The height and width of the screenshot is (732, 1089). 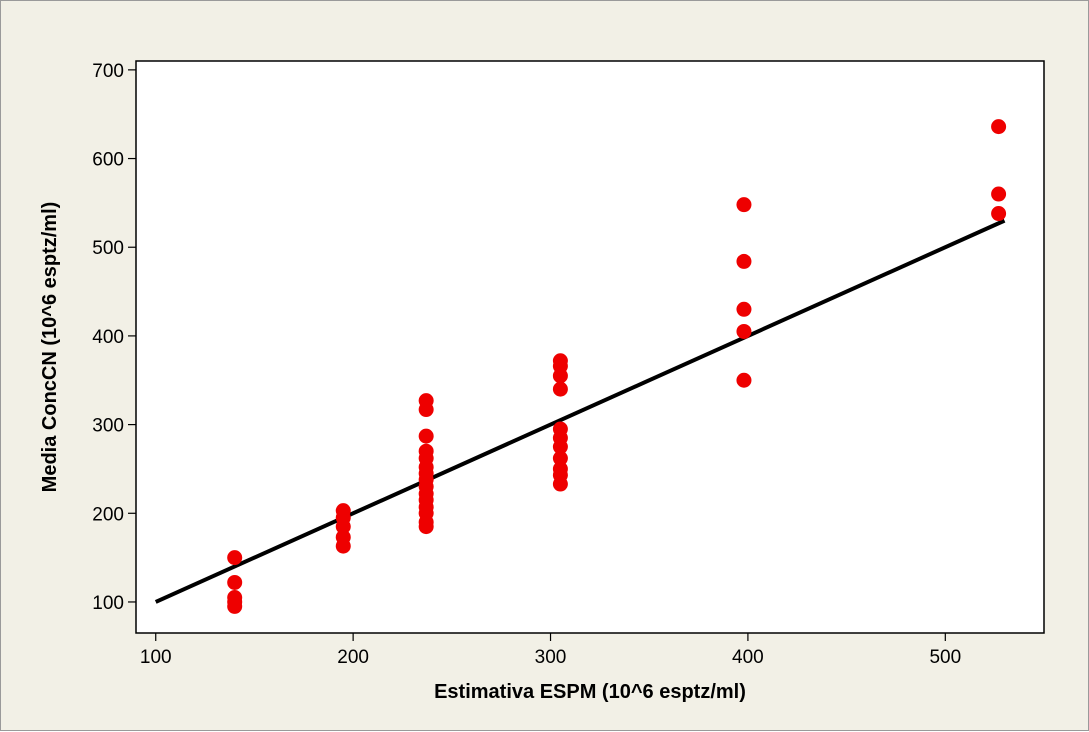 I want to click on x-axis: 100 200 300 400 500, so click(x=550, y=650).